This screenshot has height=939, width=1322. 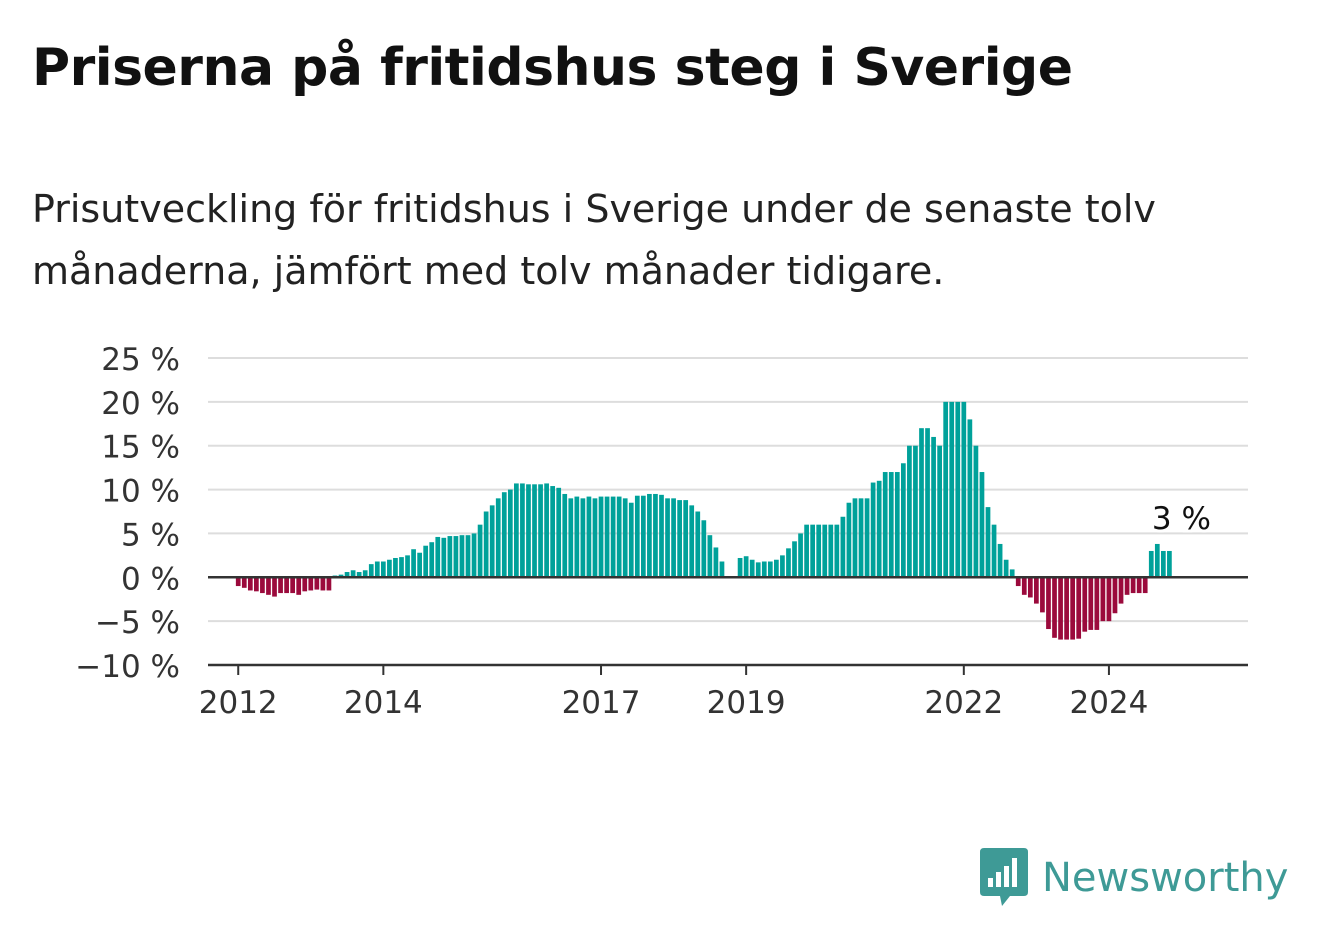 I want to click on newsworthy-logo-icon, so click(x=1004, y=877).